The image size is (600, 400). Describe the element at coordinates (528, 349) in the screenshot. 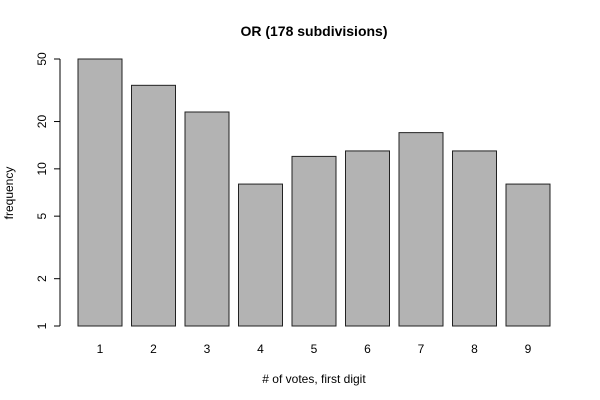

I see `x-tick-label-9: 9` at that location.